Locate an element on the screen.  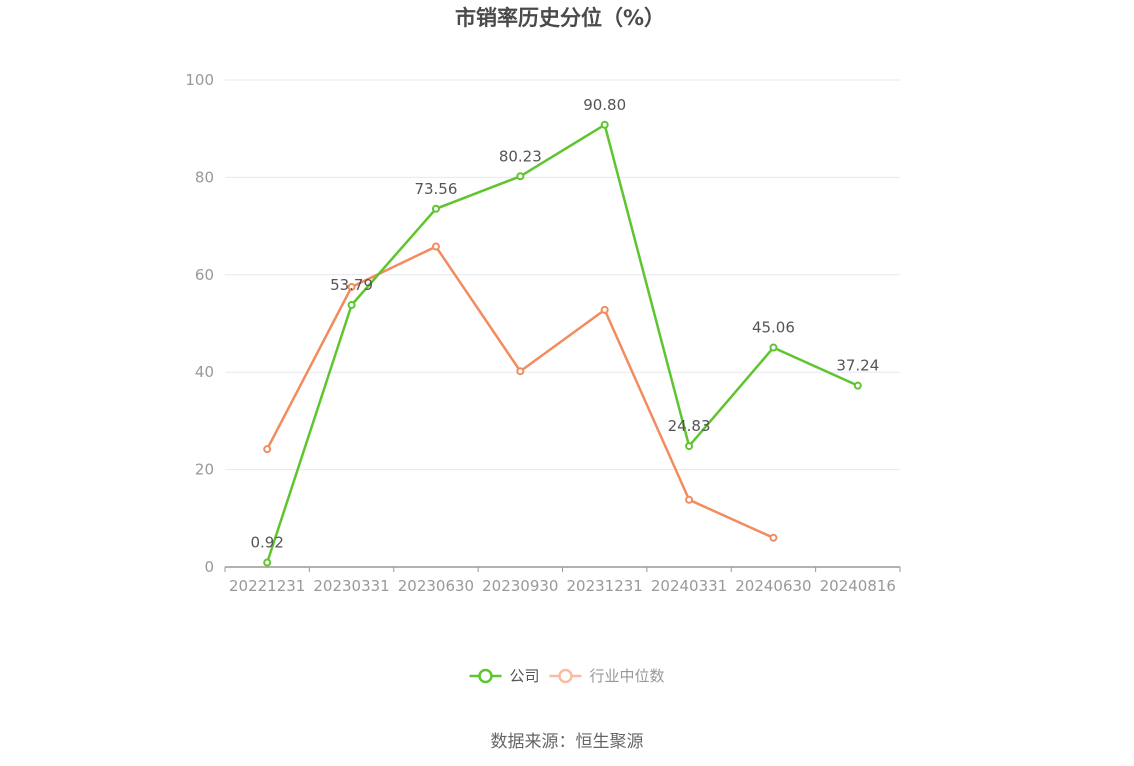
source-note: 数据来源：恒生聚源 is located at coordinates (567, 742).